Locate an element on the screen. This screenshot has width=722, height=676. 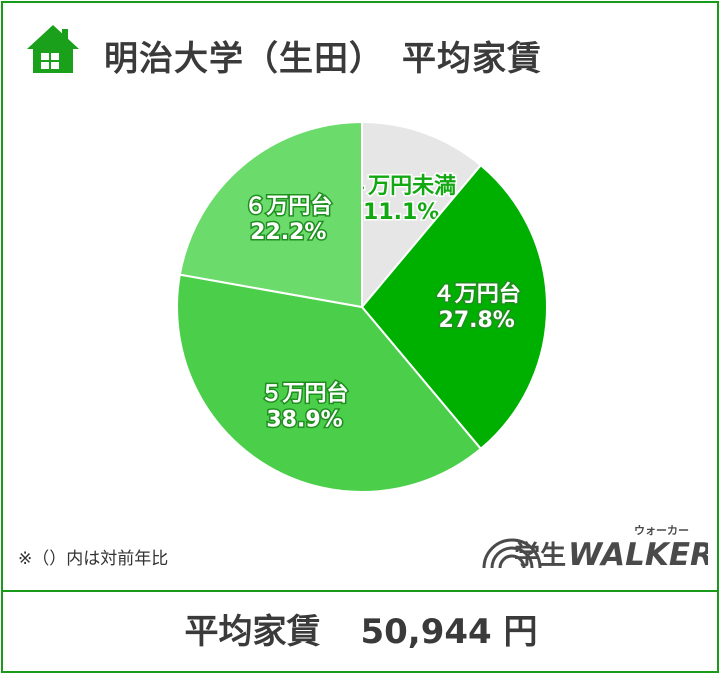
svg-text: 学生 is located at coordinates (540, 555).